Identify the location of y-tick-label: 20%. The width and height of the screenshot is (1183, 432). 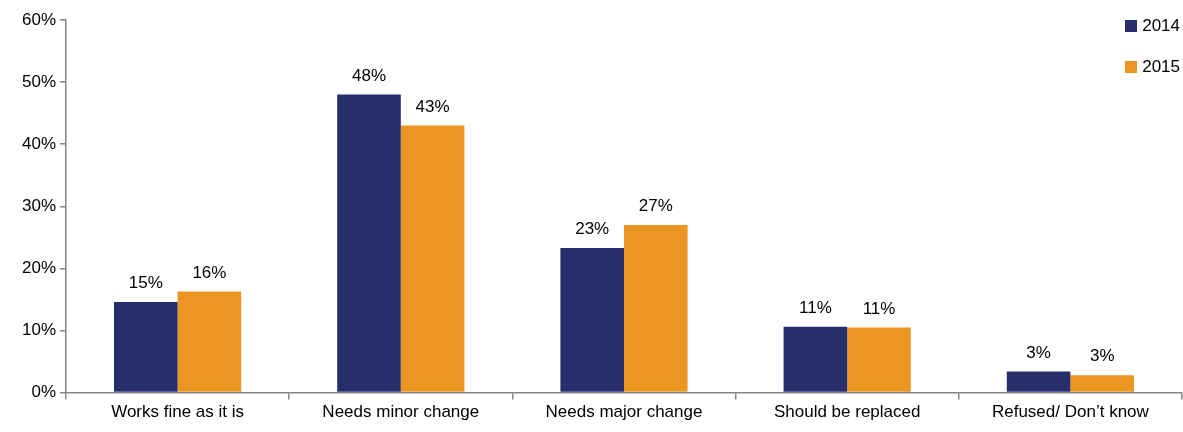
(38, 268).